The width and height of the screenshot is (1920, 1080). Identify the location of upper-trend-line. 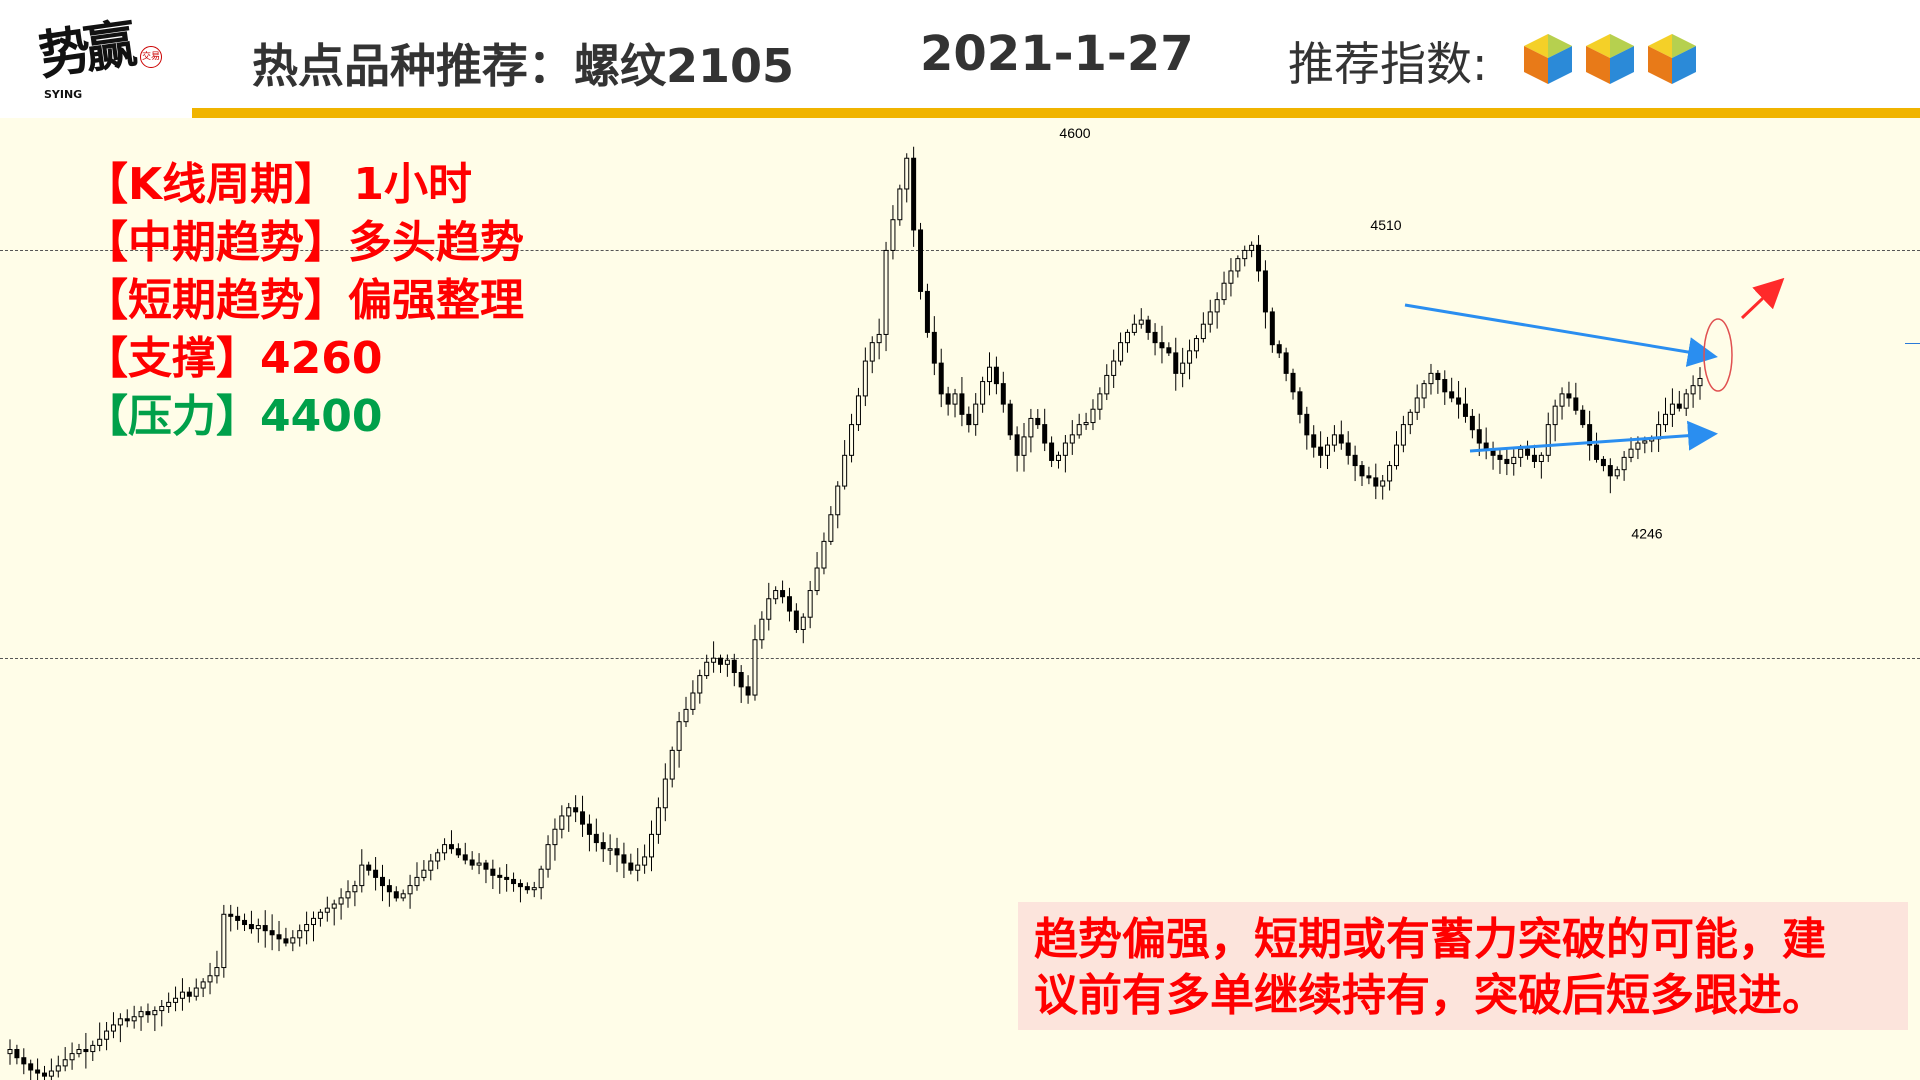
(1561, 335).